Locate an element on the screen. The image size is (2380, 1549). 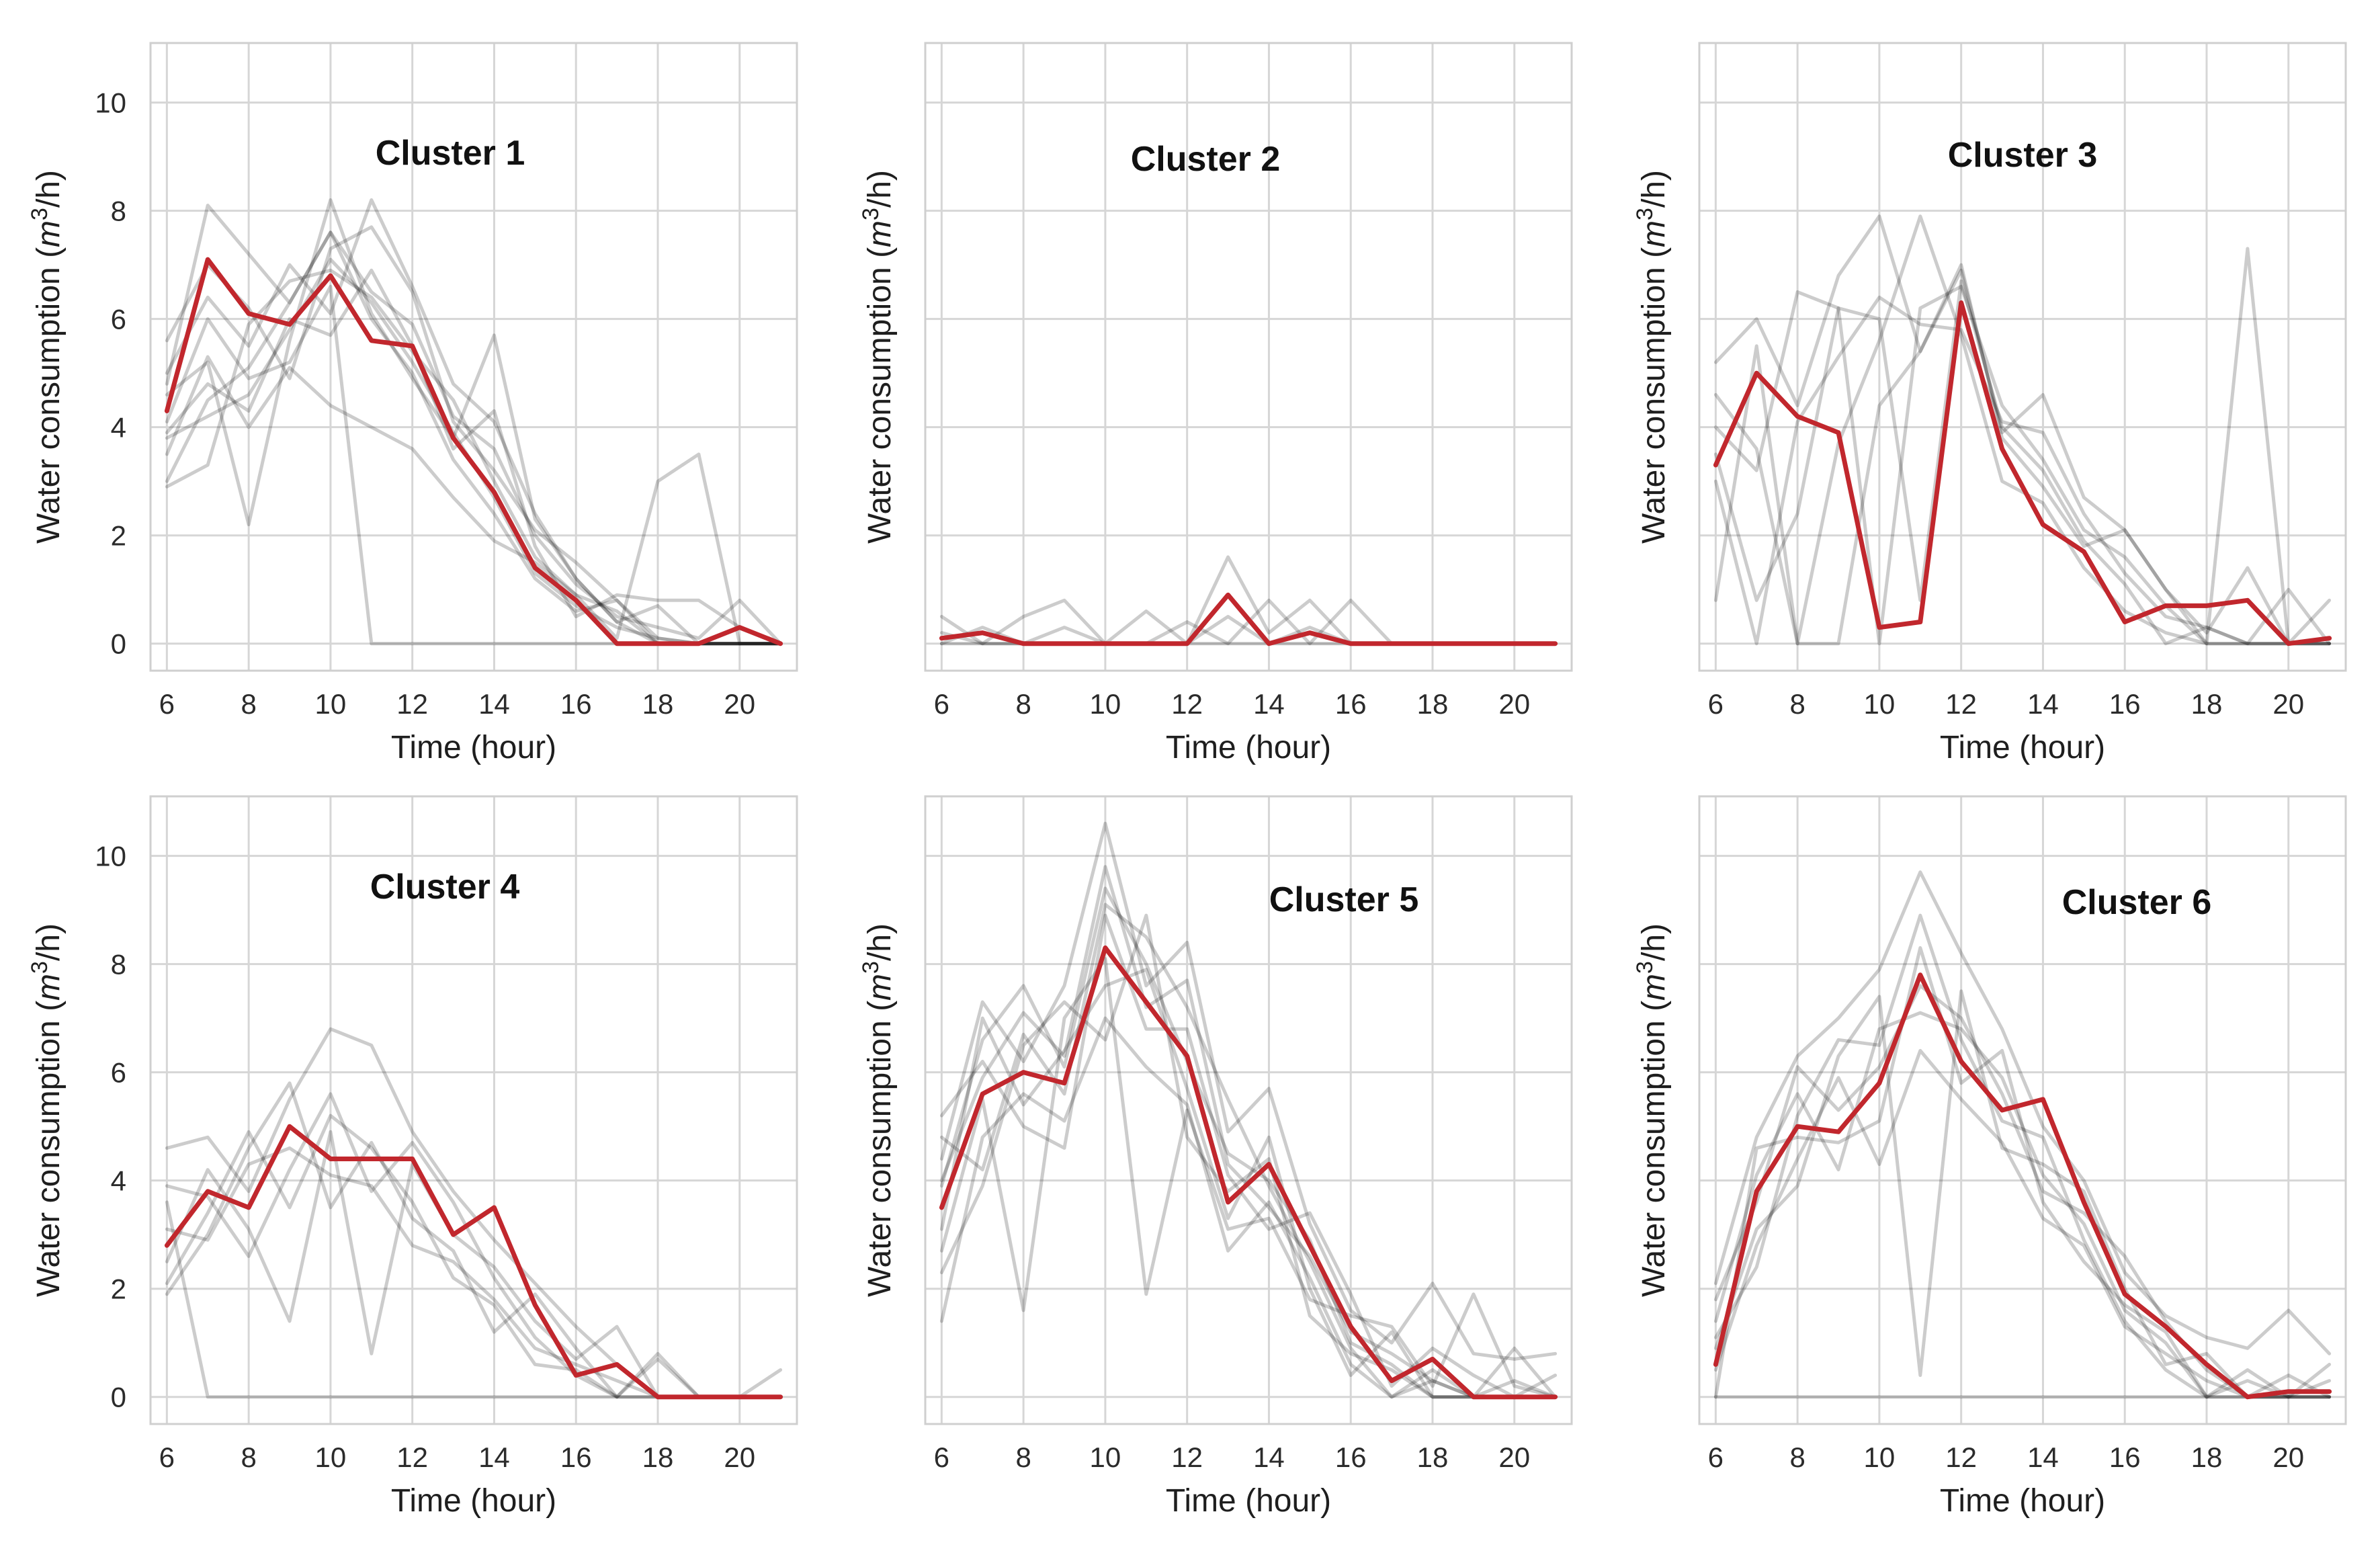
y-tick-label: 10 is located at coordinates (111, 856).